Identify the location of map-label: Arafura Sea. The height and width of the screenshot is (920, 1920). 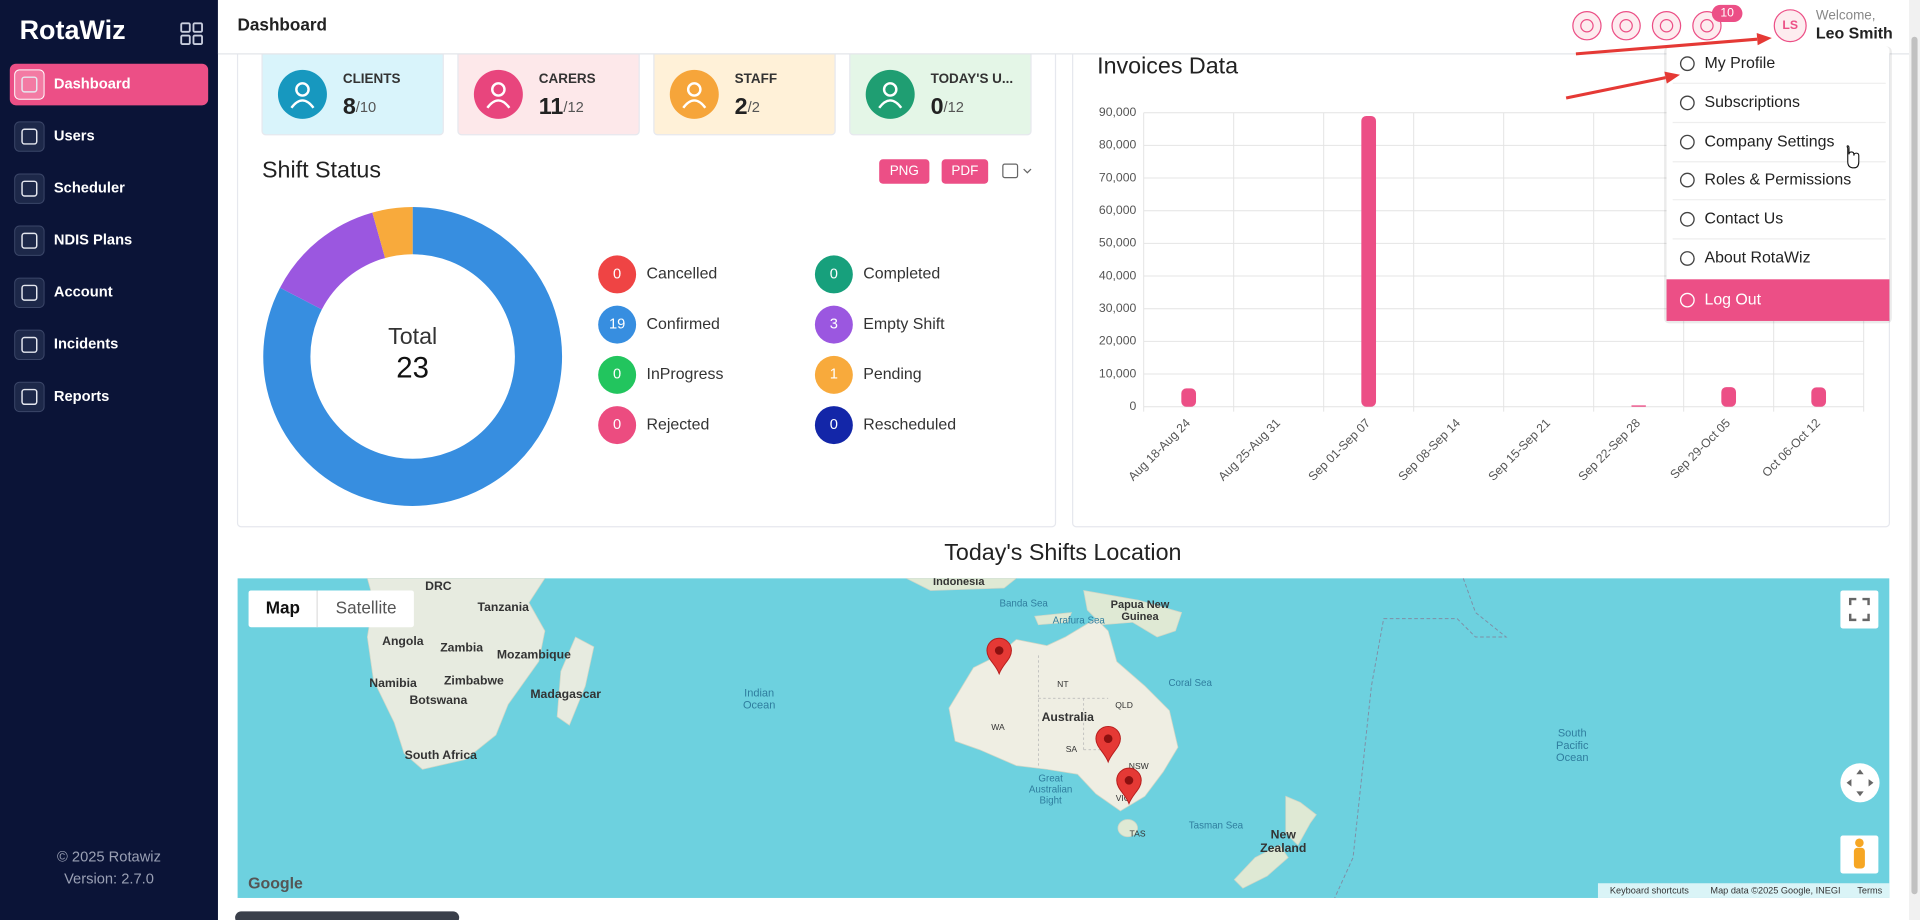
(1079, 621).